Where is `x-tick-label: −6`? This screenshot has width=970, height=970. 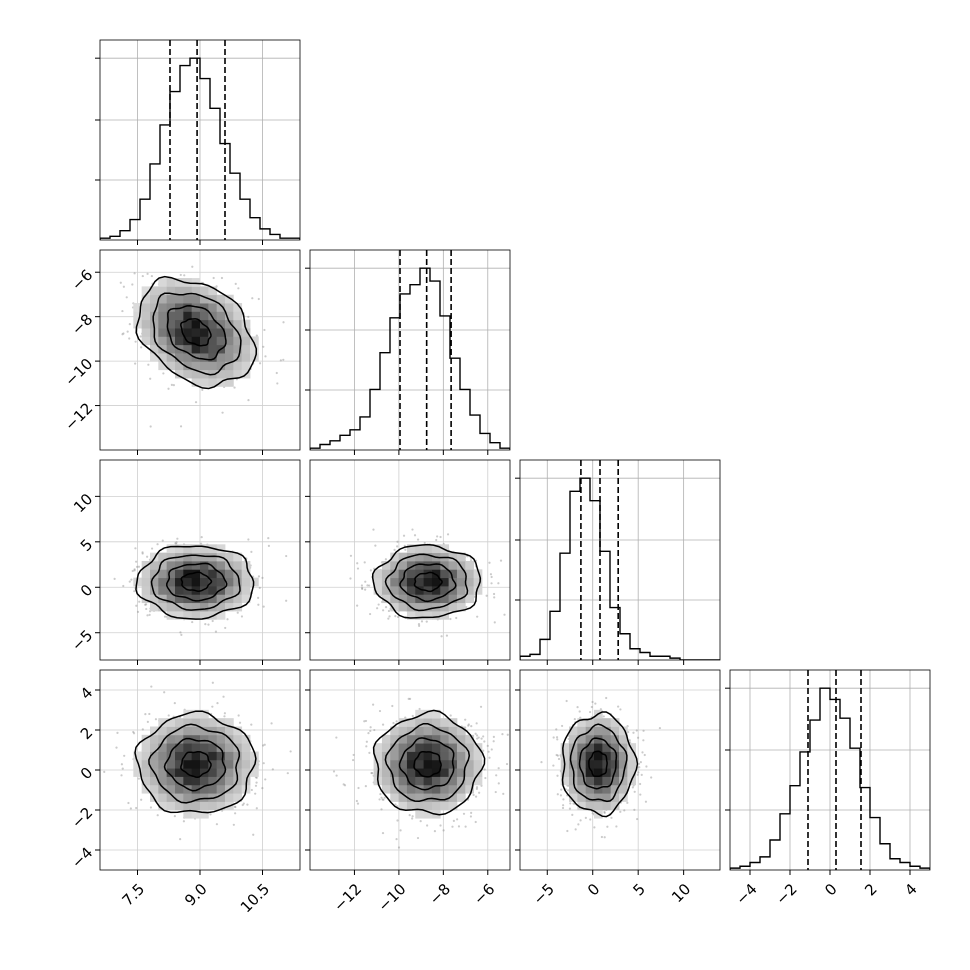
x-tick-label: −6 is located at coordinates (484, 894).